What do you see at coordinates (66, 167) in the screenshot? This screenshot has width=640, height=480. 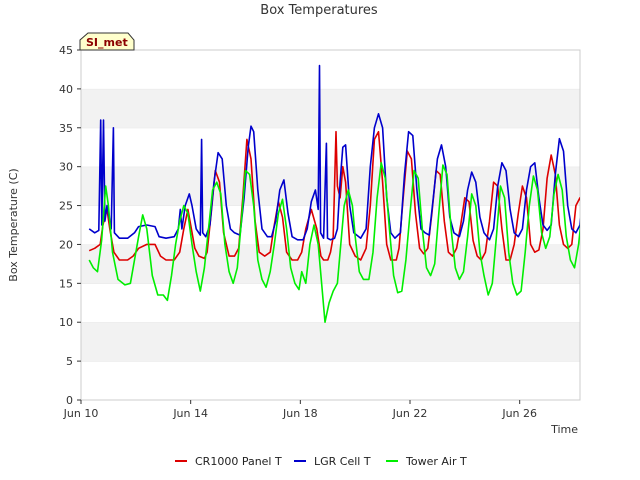 I see `y-tick-label: 30` at bounding box center [66, 167].